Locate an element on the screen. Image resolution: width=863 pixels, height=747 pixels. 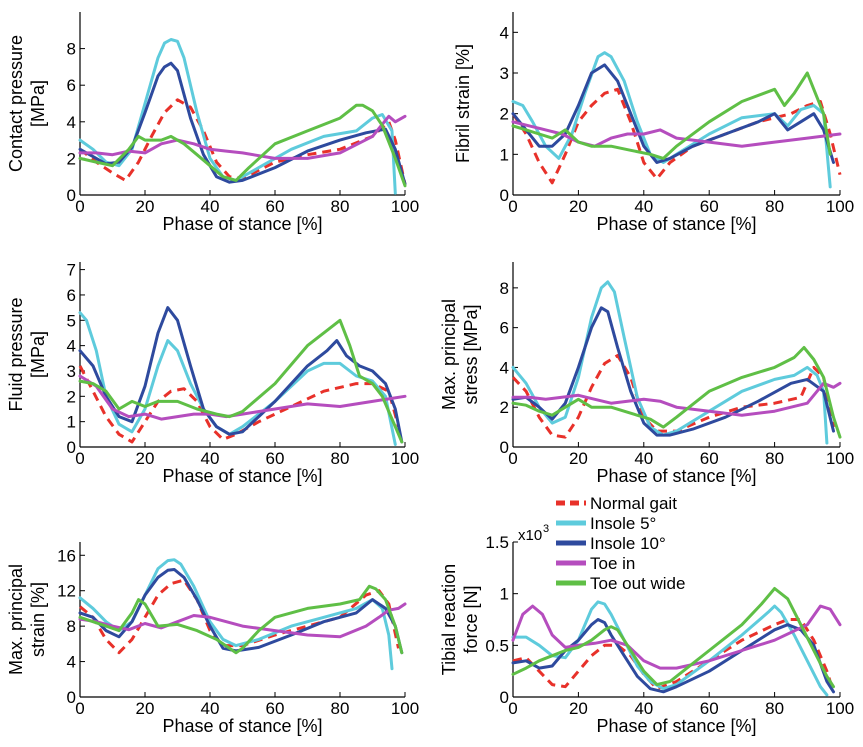
y-axis-label: Contact pressure is located at coordinates (16, 103).